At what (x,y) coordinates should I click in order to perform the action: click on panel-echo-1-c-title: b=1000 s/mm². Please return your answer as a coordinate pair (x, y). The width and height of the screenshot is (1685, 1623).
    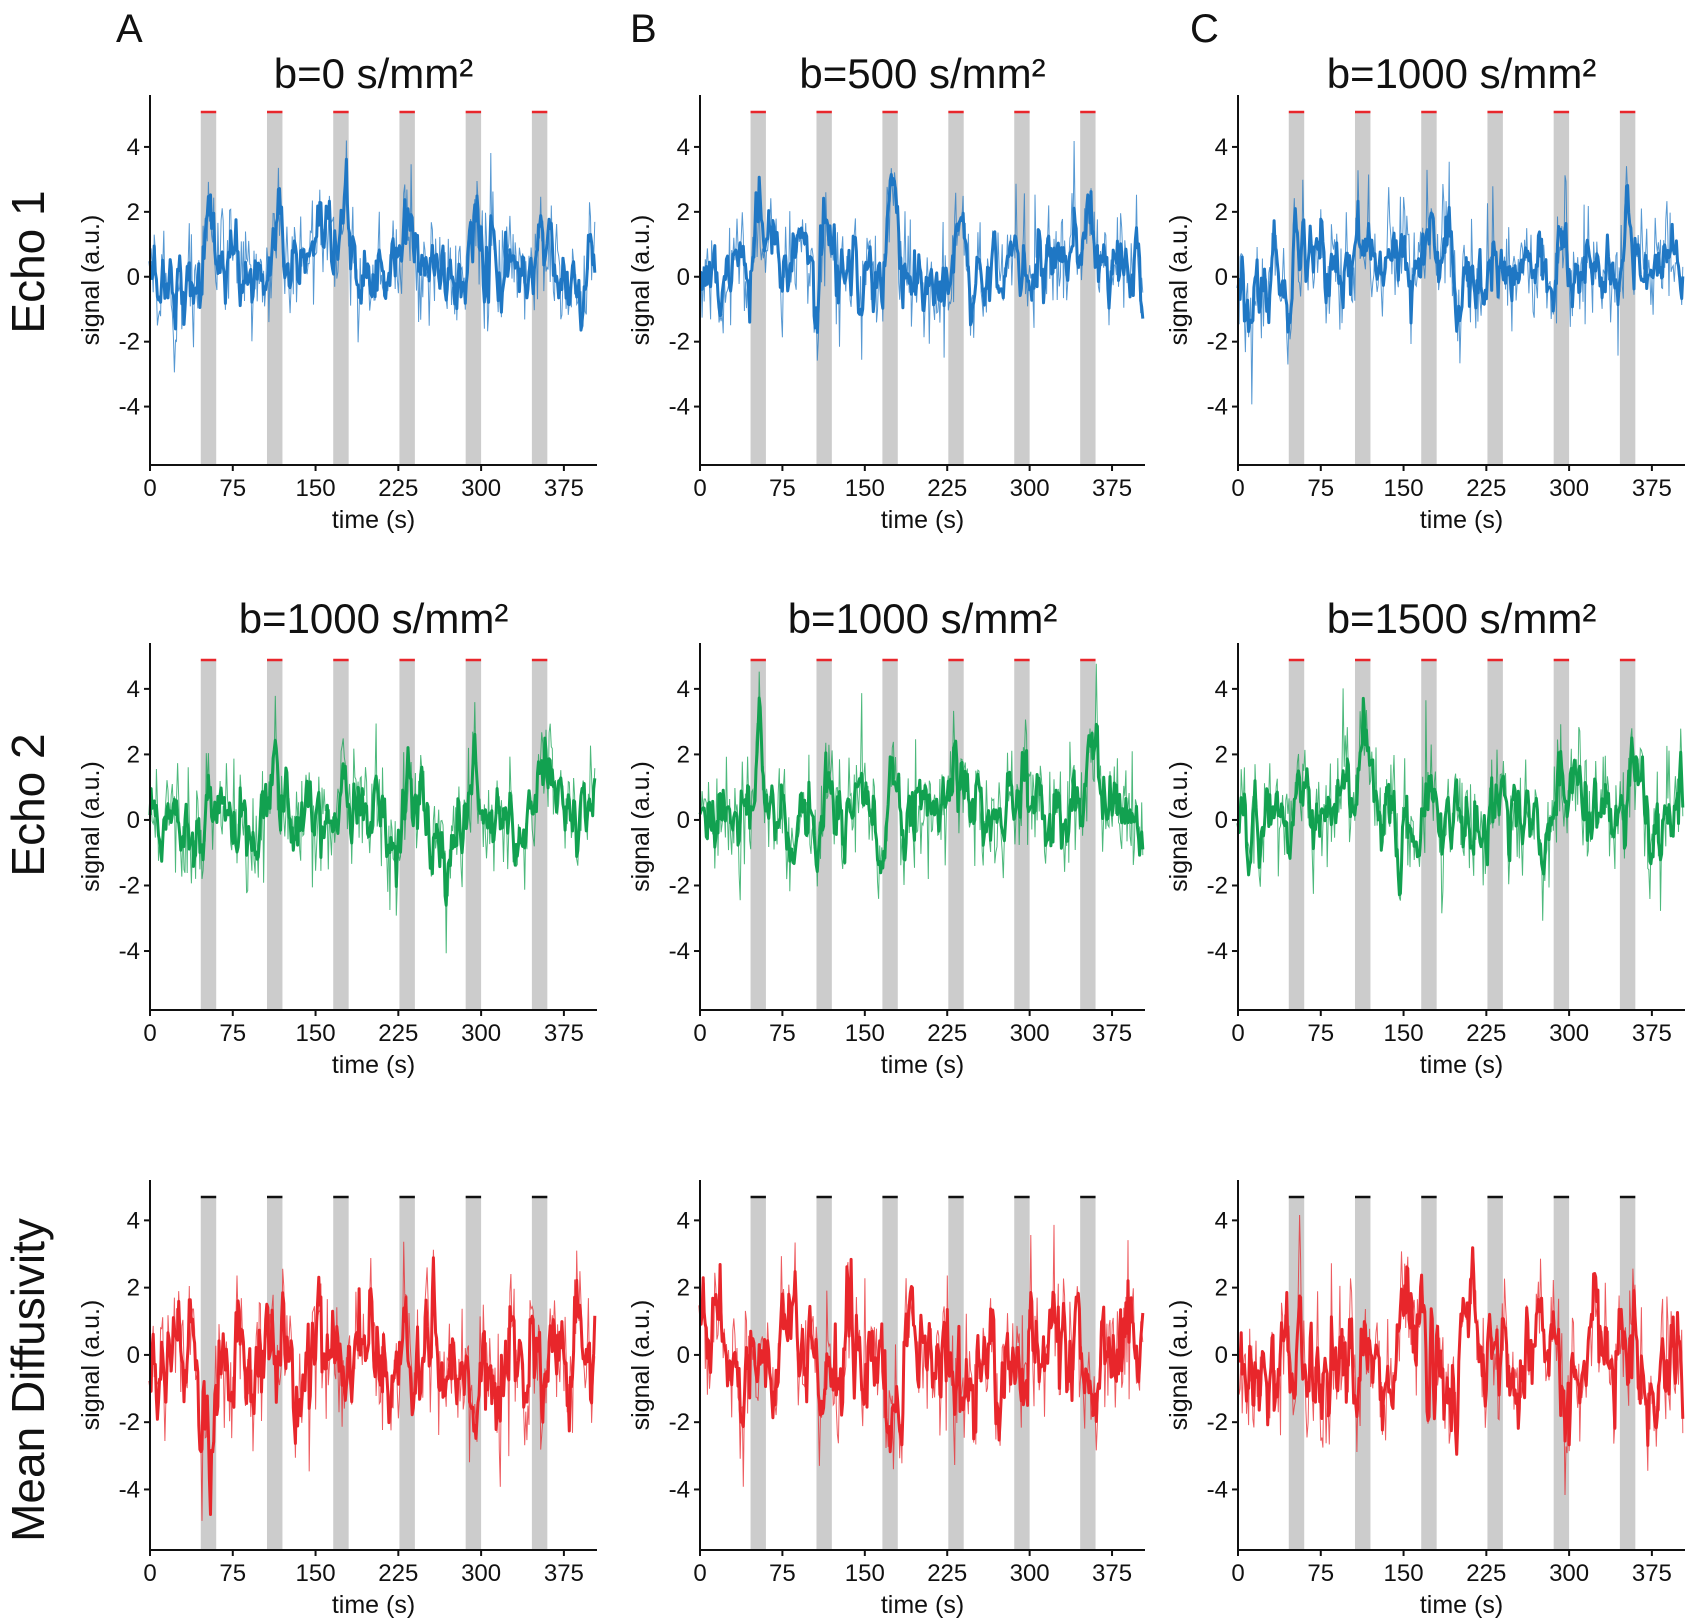
    Looking at the image, I should click on (1462, 73).